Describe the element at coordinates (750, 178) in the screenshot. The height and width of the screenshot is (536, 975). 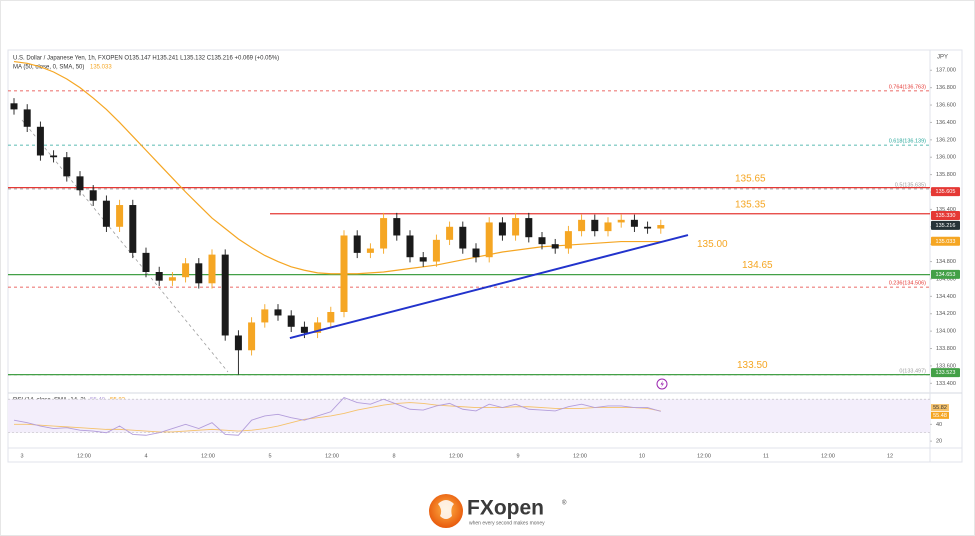
I see `level-label: 135.65` at that location.